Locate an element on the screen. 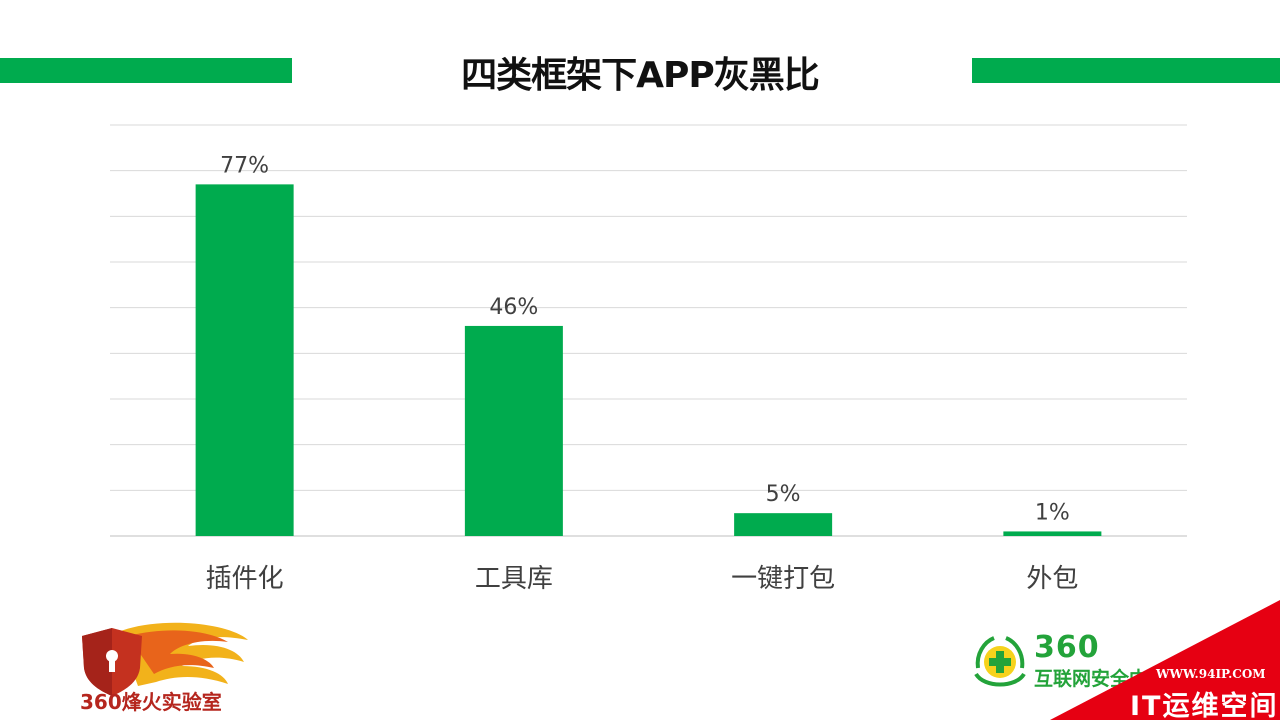 This screenshot has height=723, width=1280. value-label: 1% is located at coordinates (1052, 512).